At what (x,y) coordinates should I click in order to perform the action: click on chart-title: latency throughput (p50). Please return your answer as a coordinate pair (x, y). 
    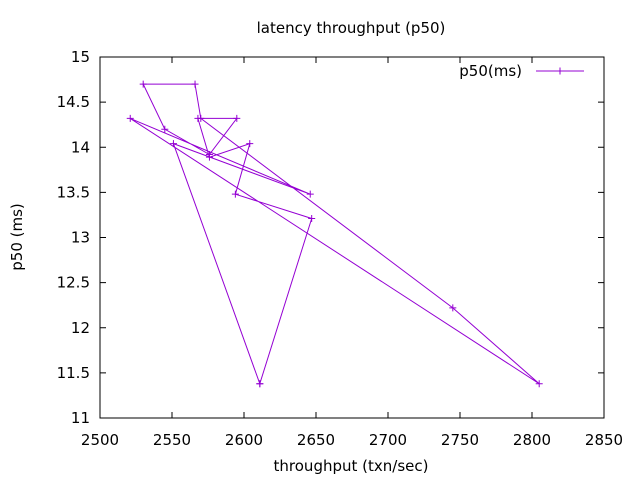
    Looking at the image, I should click on (351, 28).